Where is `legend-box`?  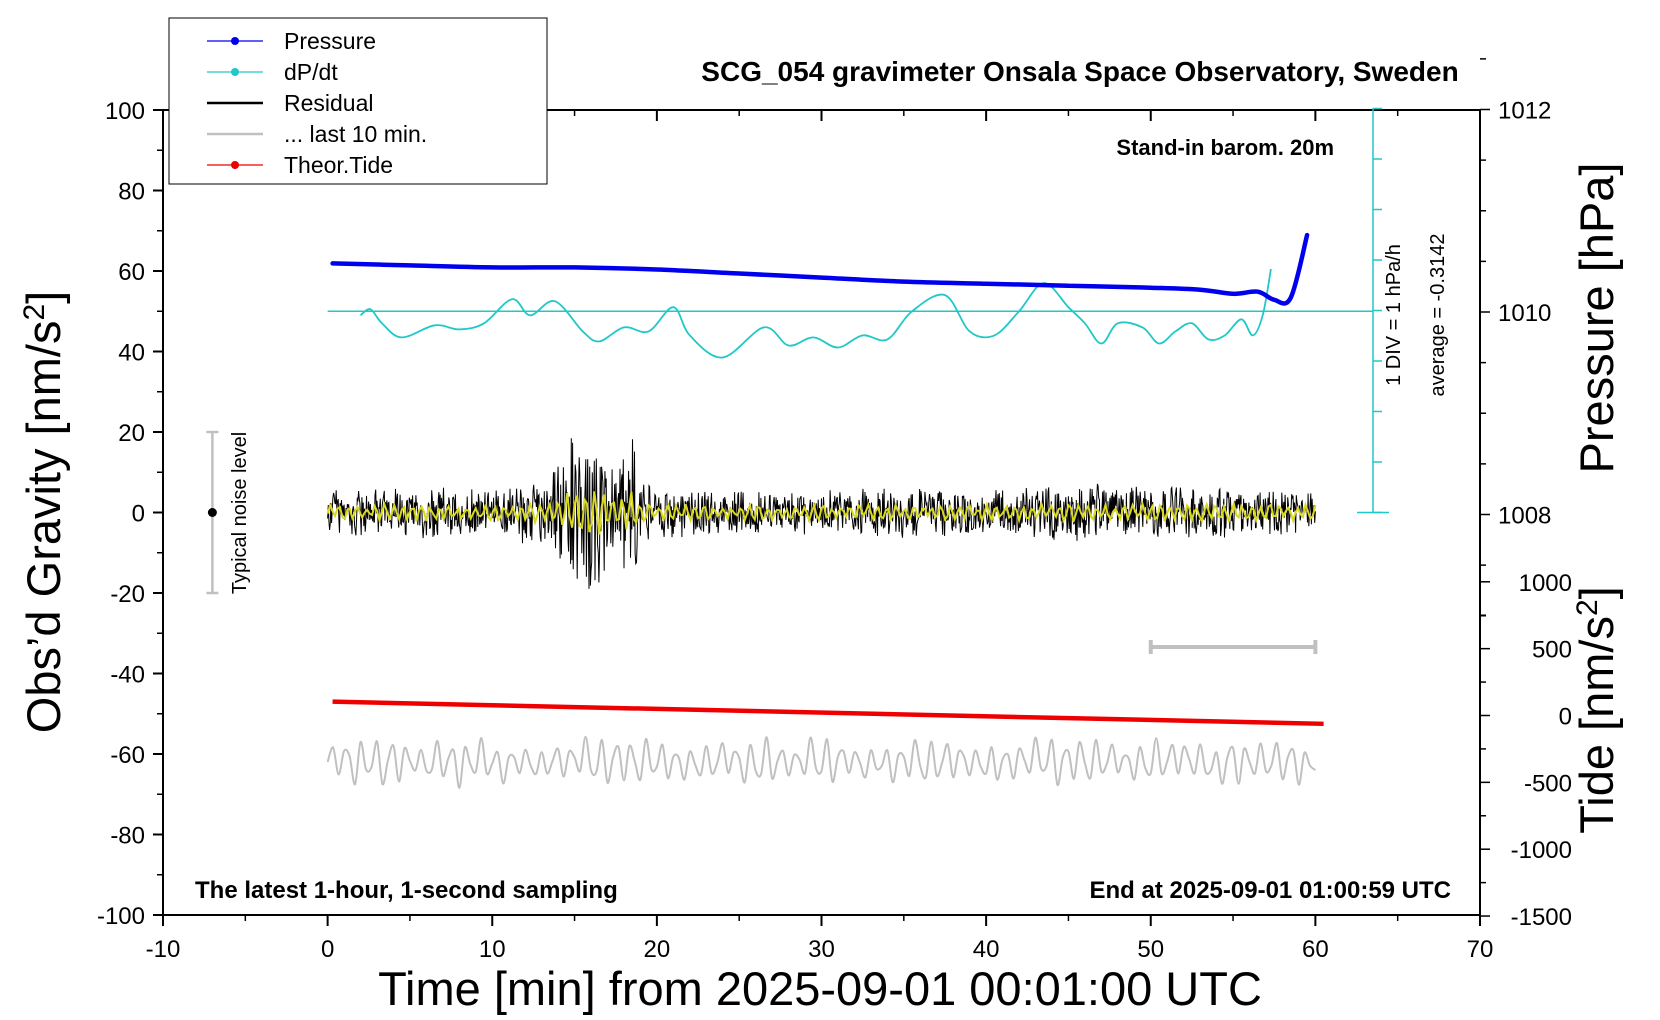
legend-box is located at coordinates (358, 101).